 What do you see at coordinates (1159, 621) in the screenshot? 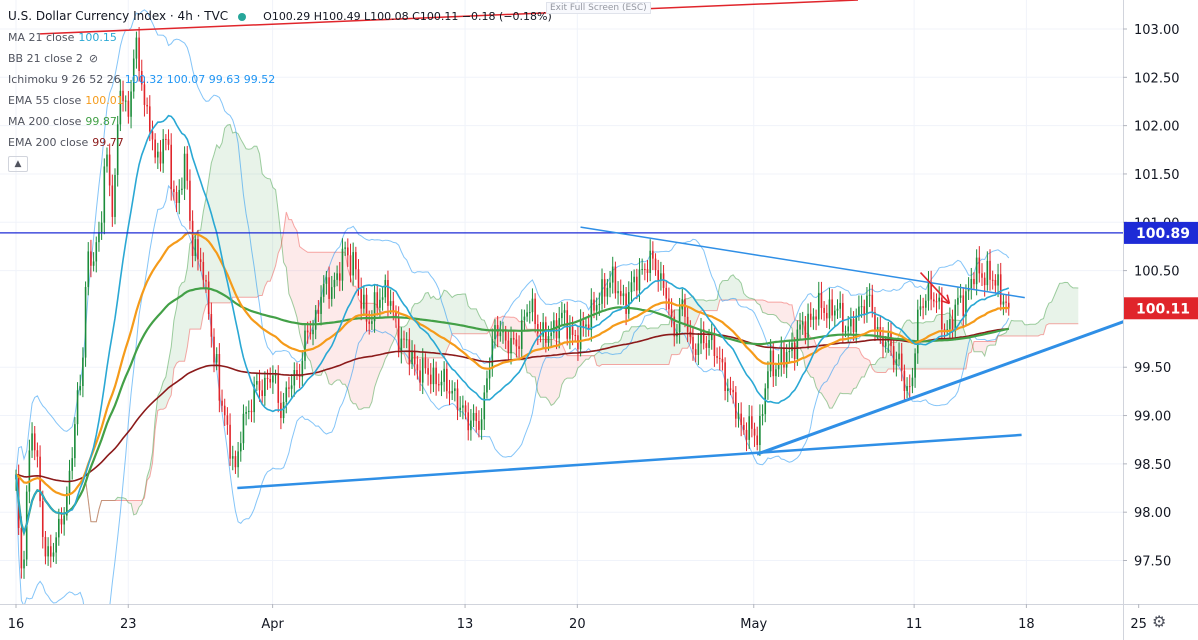
I see `gear-icon: ⚙` at bounding box center [1159, 621].